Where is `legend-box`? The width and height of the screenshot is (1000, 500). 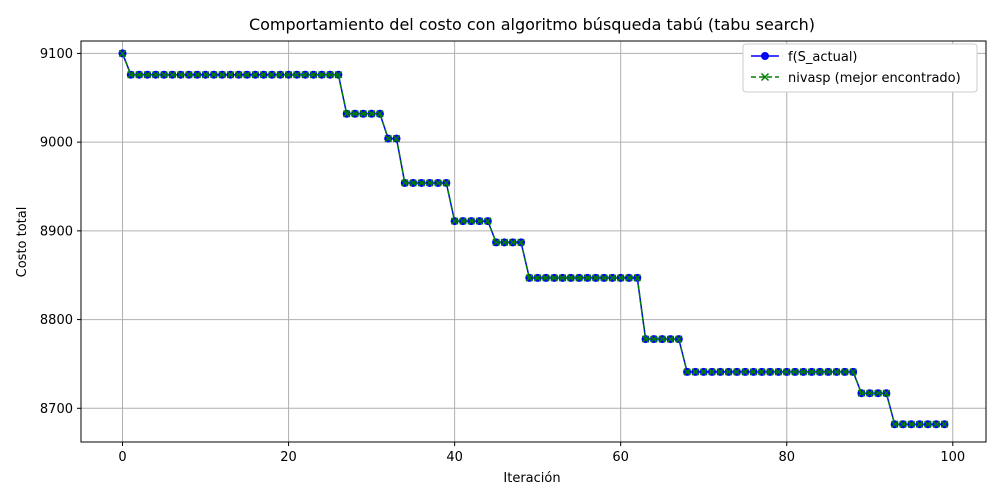 legend-box is located at coordinates (860, 68).